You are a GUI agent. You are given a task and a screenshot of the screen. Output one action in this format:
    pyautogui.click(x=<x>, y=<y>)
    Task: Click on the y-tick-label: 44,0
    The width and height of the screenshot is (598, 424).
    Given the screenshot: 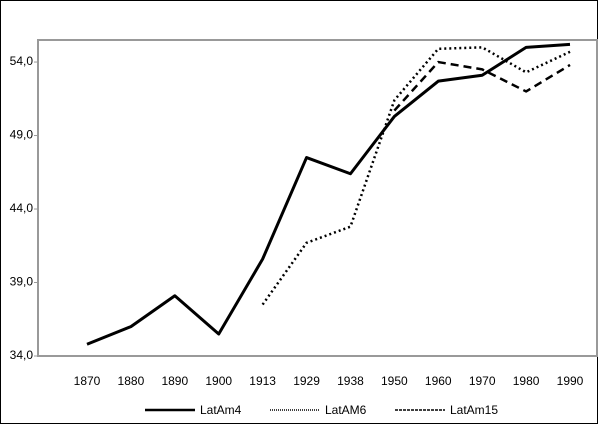 What is the action you would take?
    pyautogui.click(x=22, y=208)
    